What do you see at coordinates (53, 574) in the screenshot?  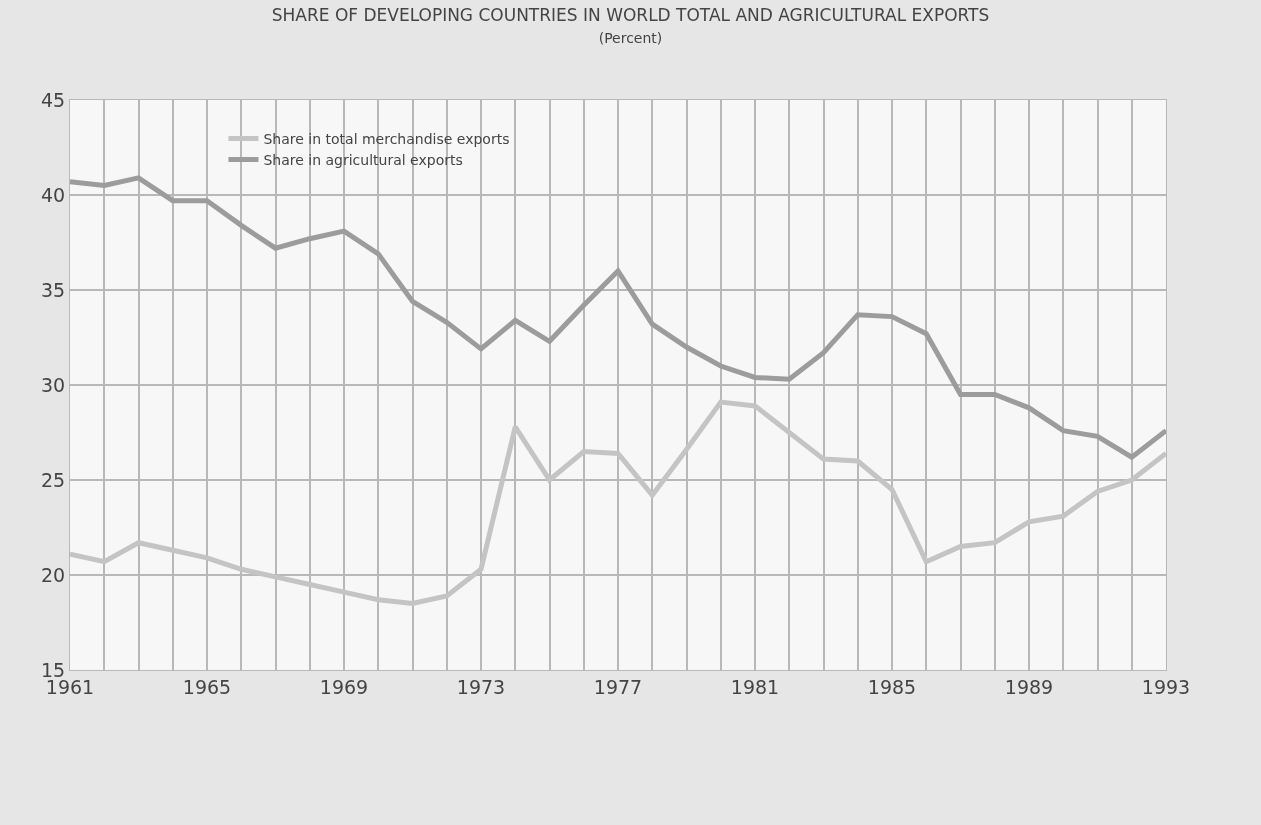 I see `y-tick-label: 20` at bounding box center [53, 574].